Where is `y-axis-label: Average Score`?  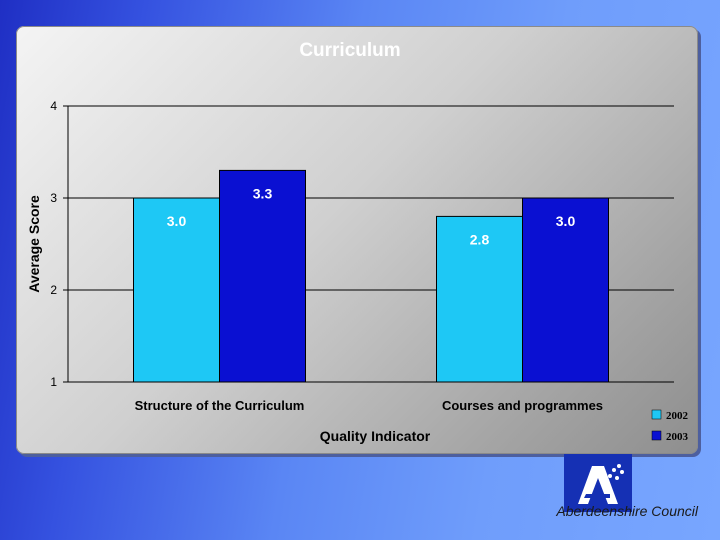 y-axis-label: Average Score is located at coordinates (34, 244).